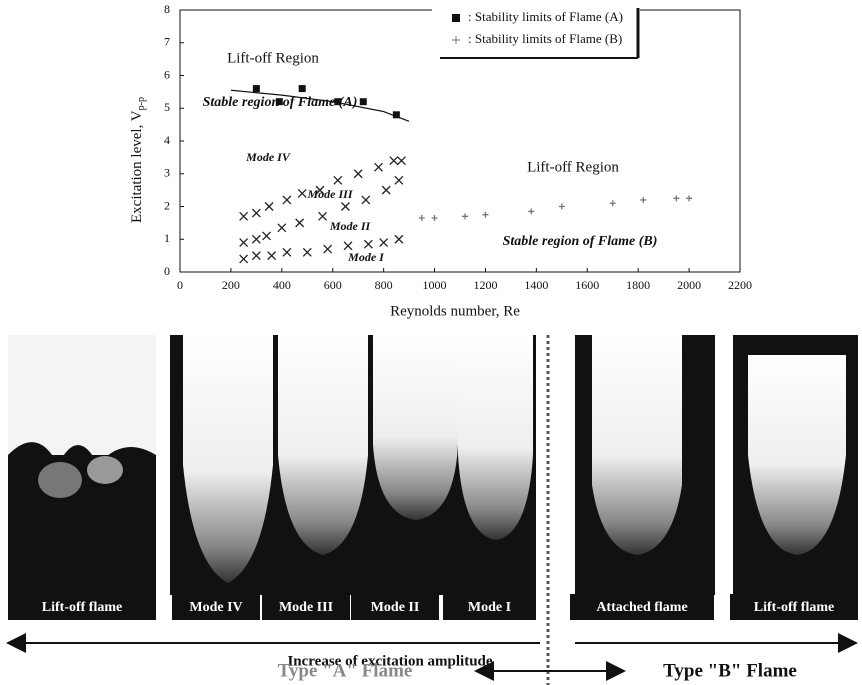 The image size is (862, 685). I want to click on x-tick-label: 1200, so click(485, 285).